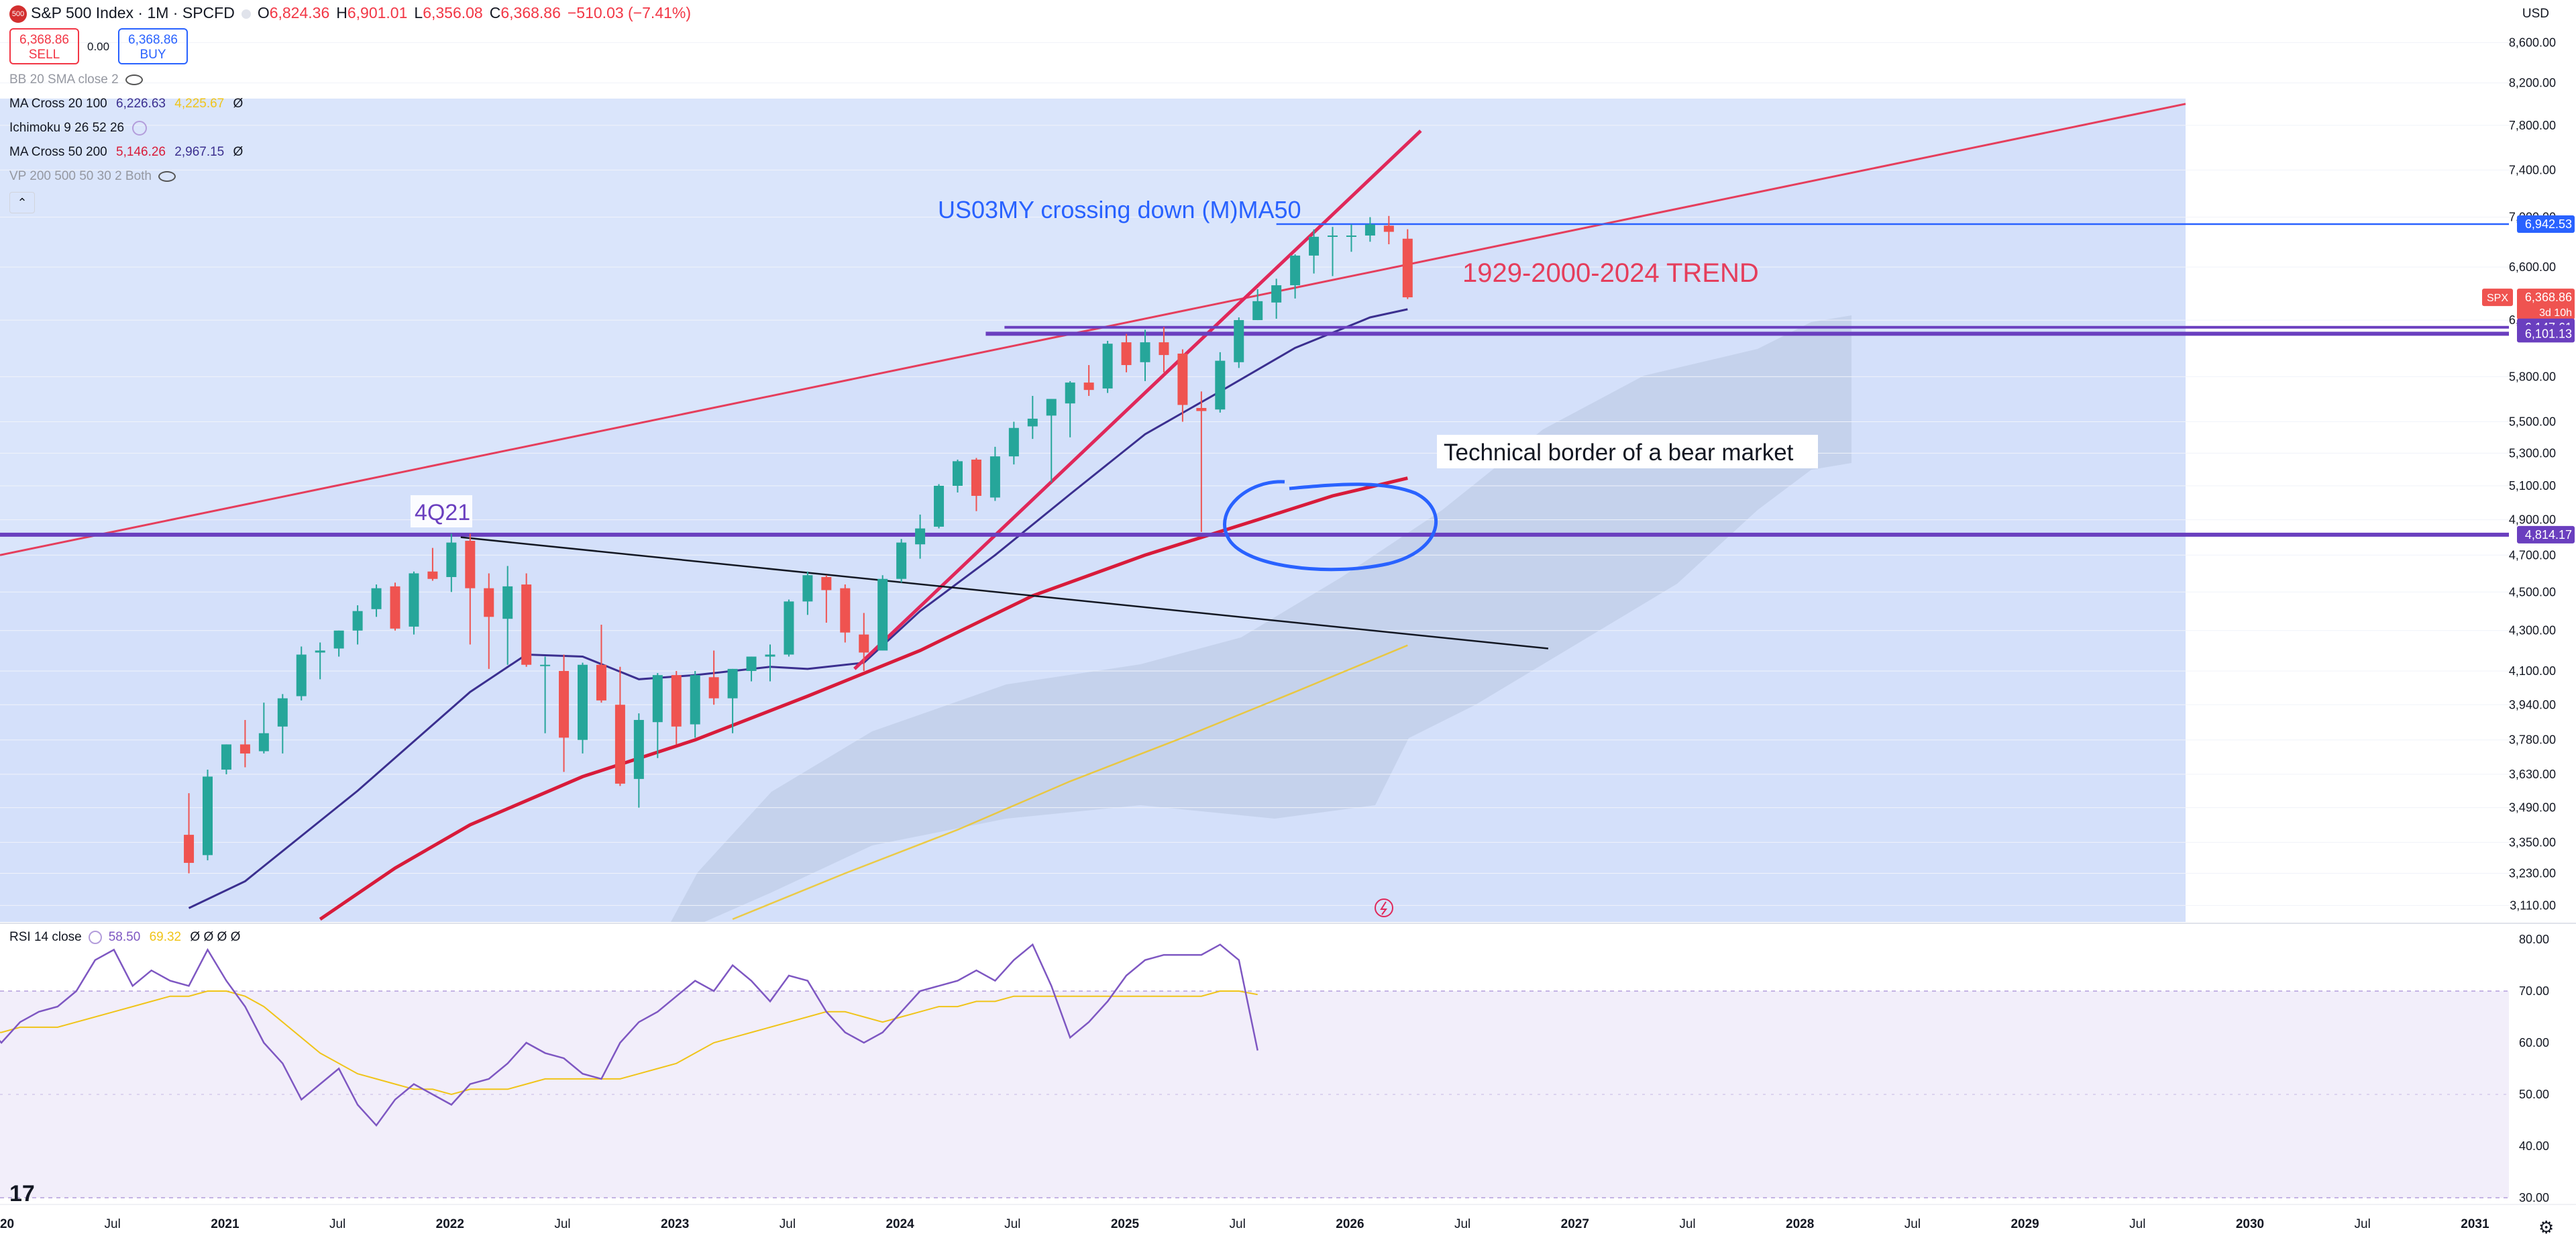 The image size is (2576, 1238). Describe the element at coordinates (377, 12) in the screenshot. I see `ohlc-high-value: 6,901.01` at that location.